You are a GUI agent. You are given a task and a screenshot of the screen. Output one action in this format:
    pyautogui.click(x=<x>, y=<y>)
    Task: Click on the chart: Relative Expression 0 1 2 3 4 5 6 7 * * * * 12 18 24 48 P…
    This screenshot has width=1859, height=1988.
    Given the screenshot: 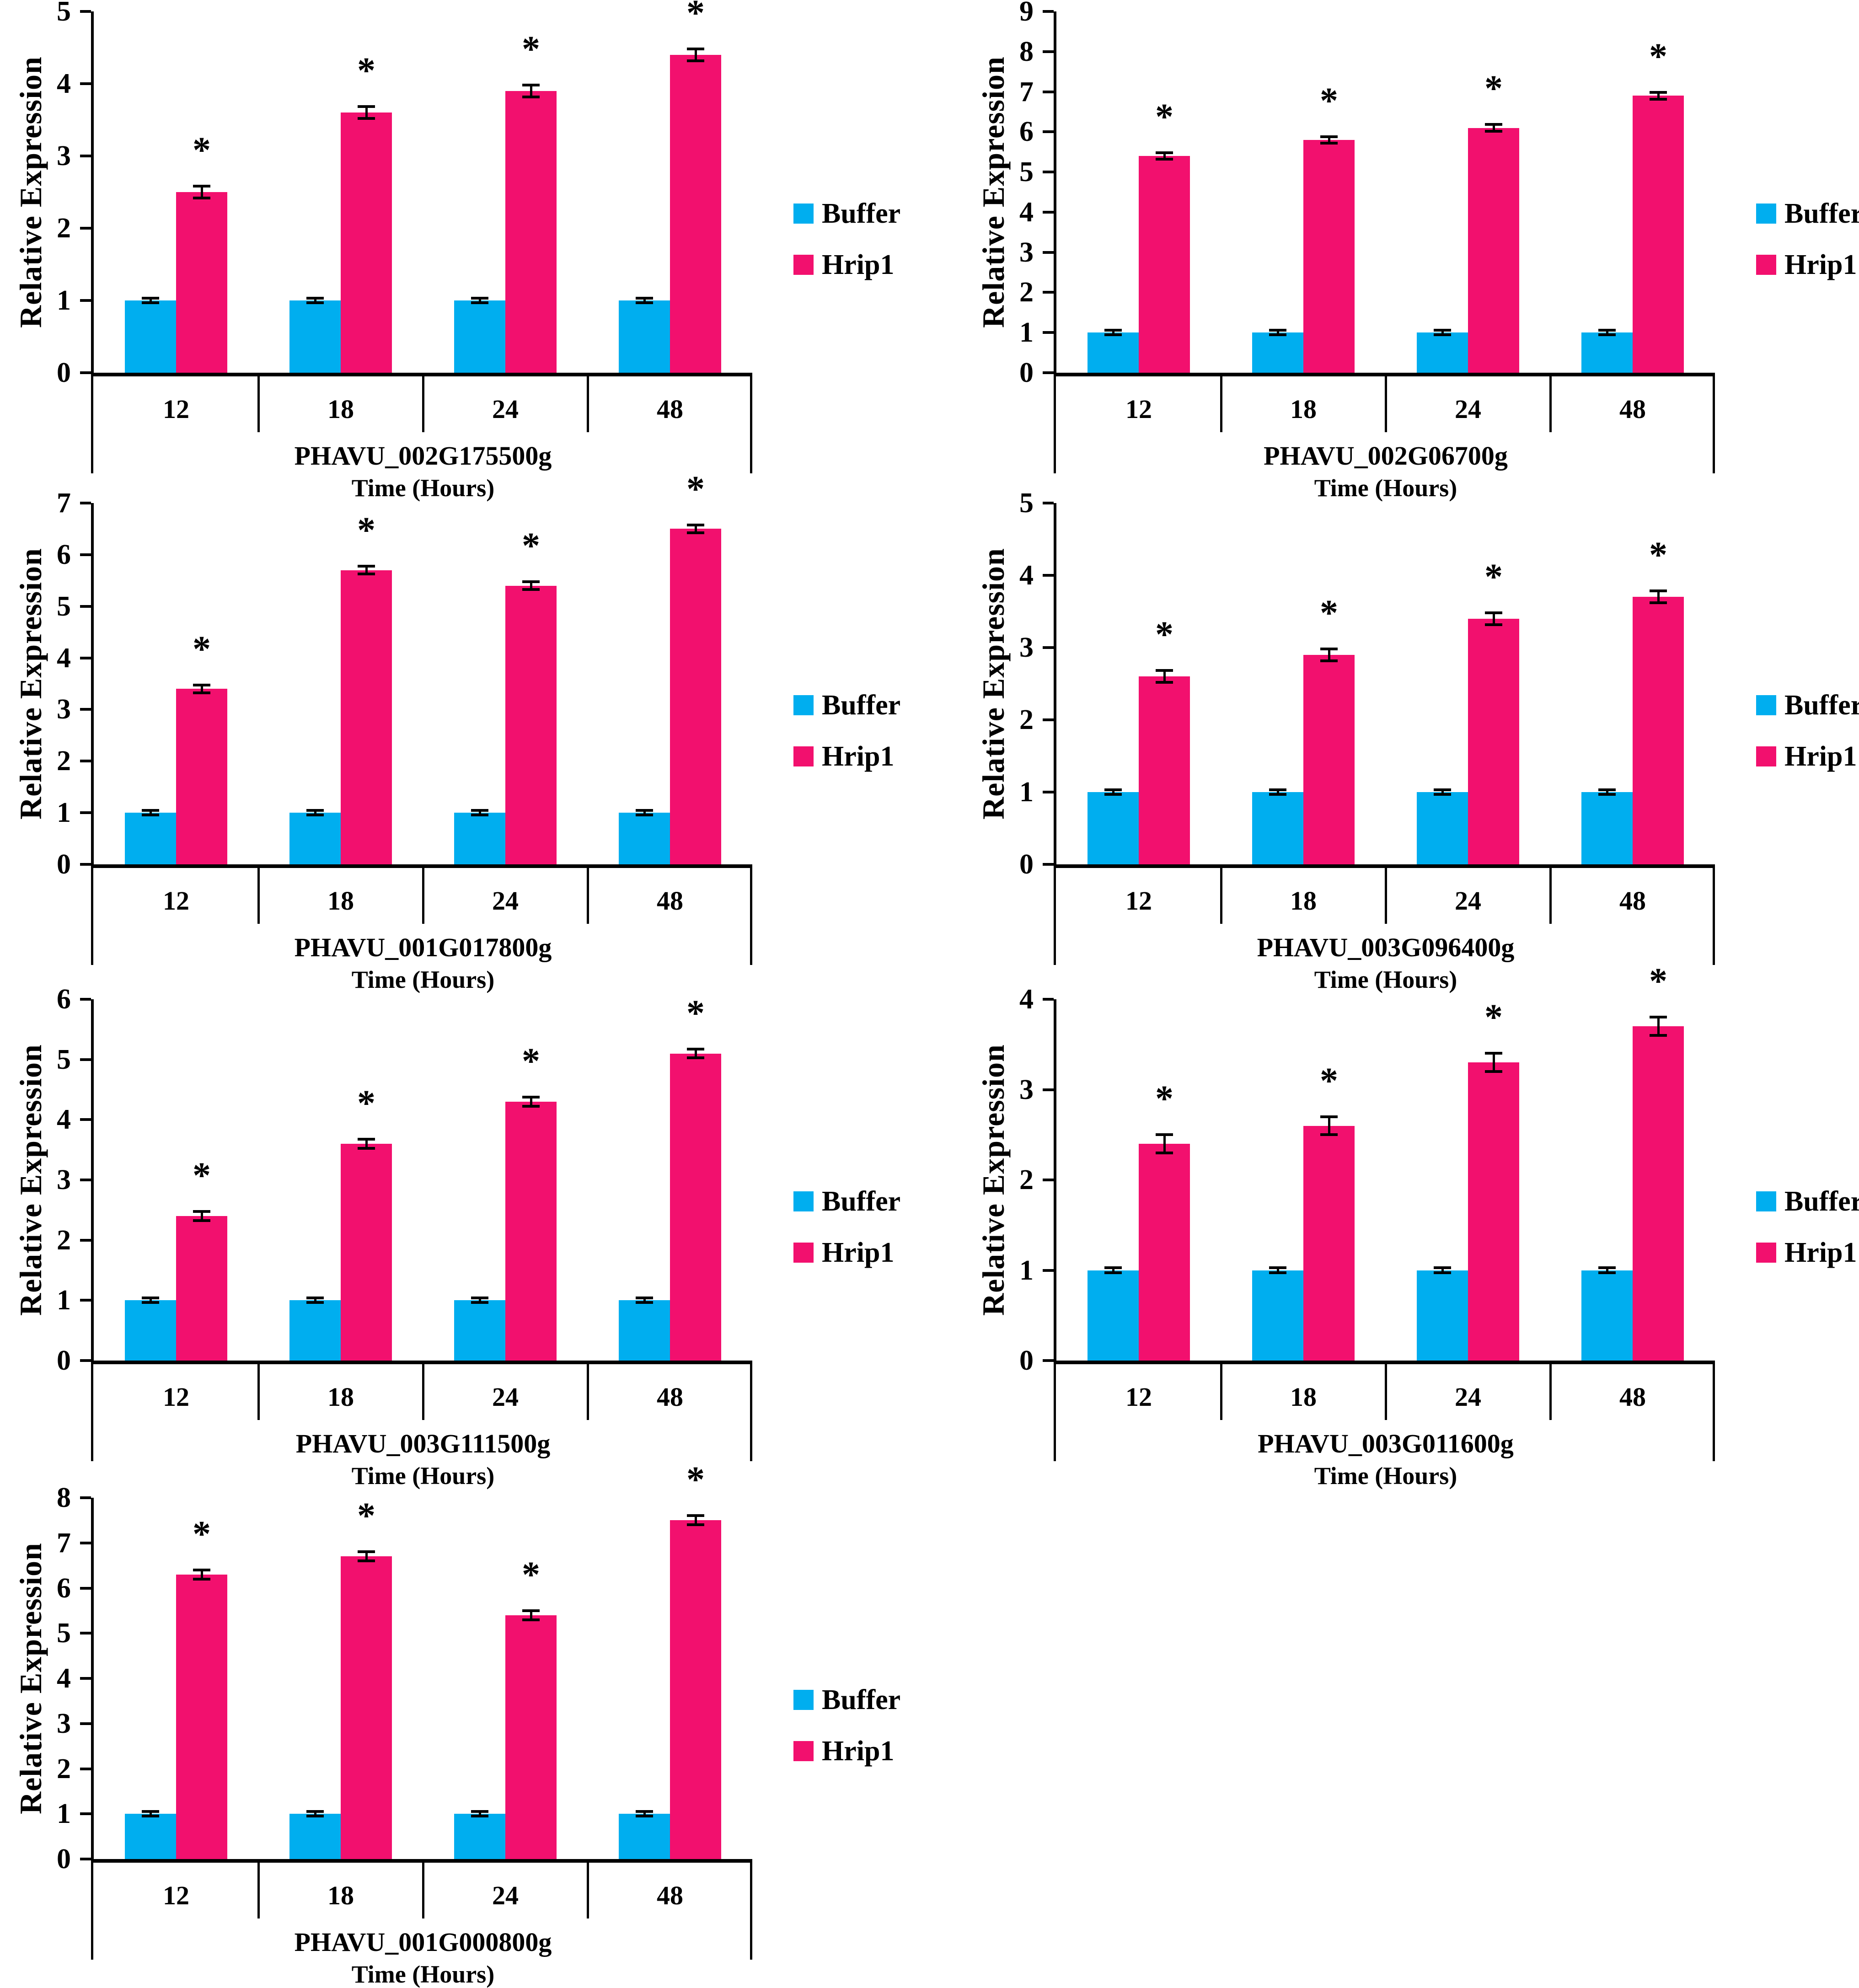 What is the action you would take?
    pyautogui.click(x=464, y=732)
    